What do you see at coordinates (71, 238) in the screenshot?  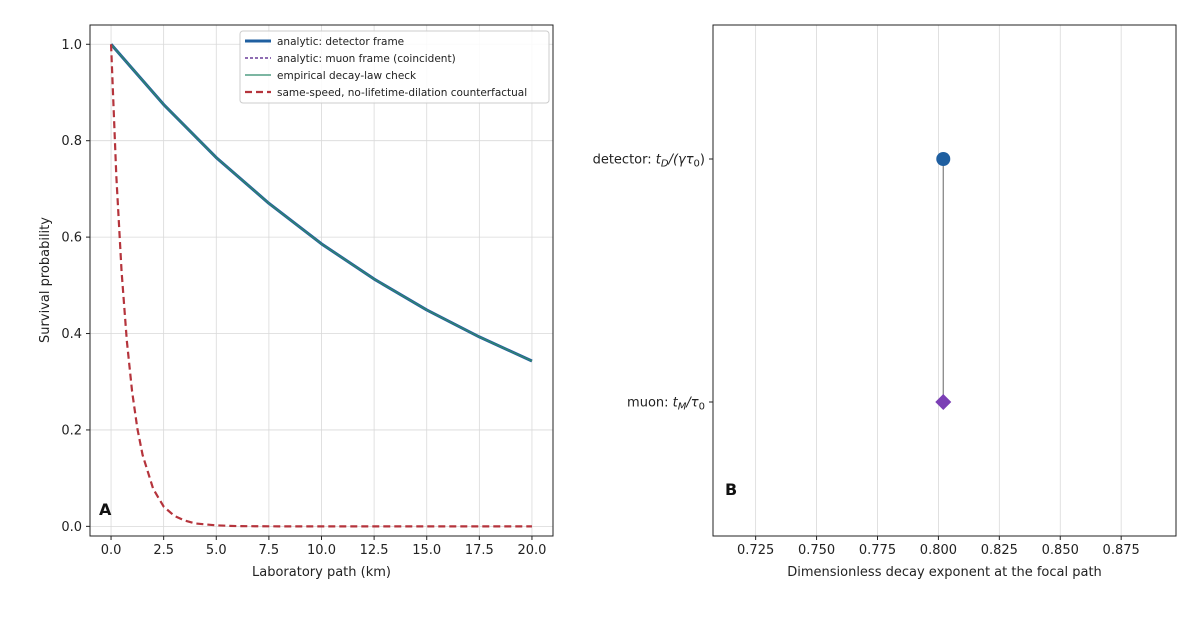 I see `panel-a-ytick-label: 0.6` at bounding box center [71, 238].